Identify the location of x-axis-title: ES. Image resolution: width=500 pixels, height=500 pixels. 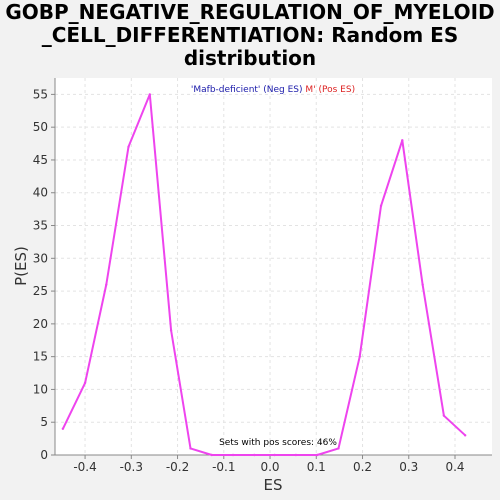
(273, 485).